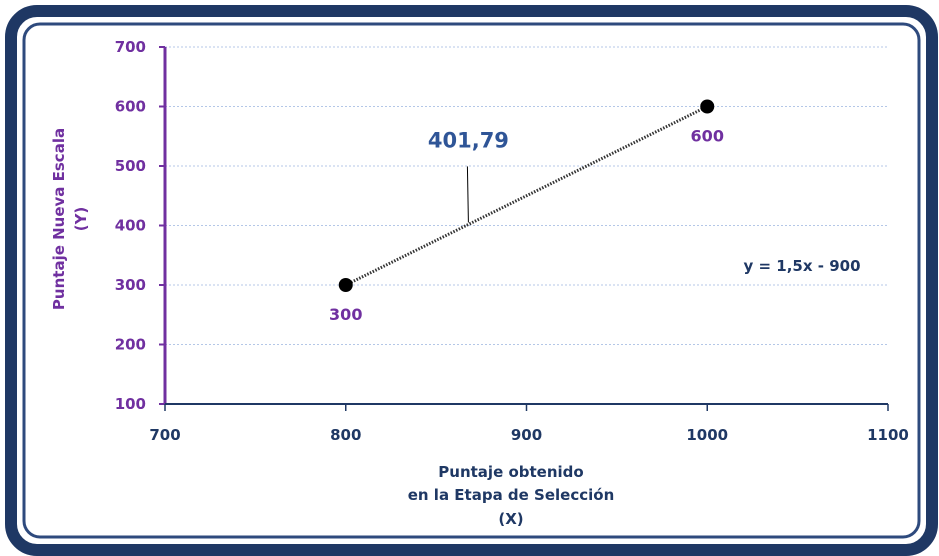 The width and height of the screenshot is (939, 556). I want to click on callout-label: 401,79, so click(468, 140).